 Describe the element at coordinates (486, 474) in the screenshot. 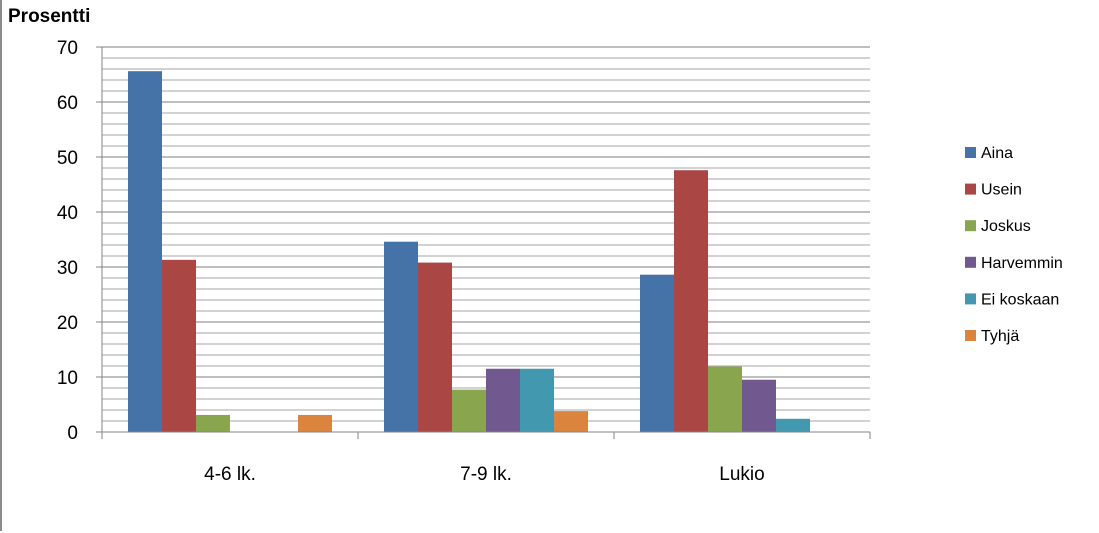

I see `x-tick-label: 7-9 lk.` at that location.